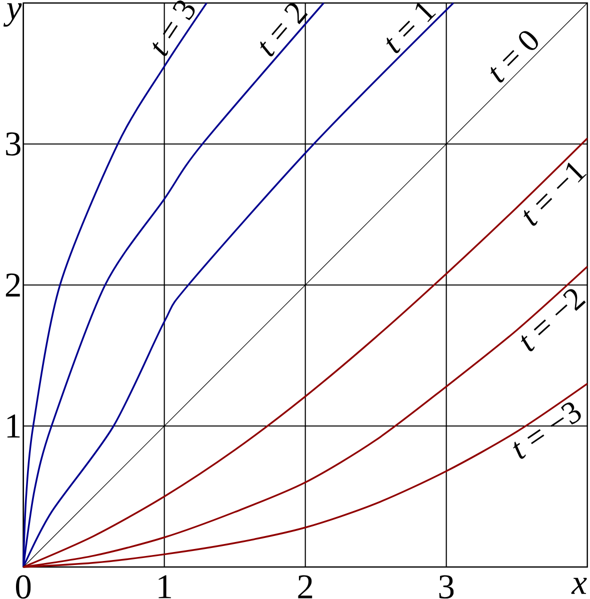 This screenshot has width=590, height=599. I want to click on text: t = −2, so click(553, 320).